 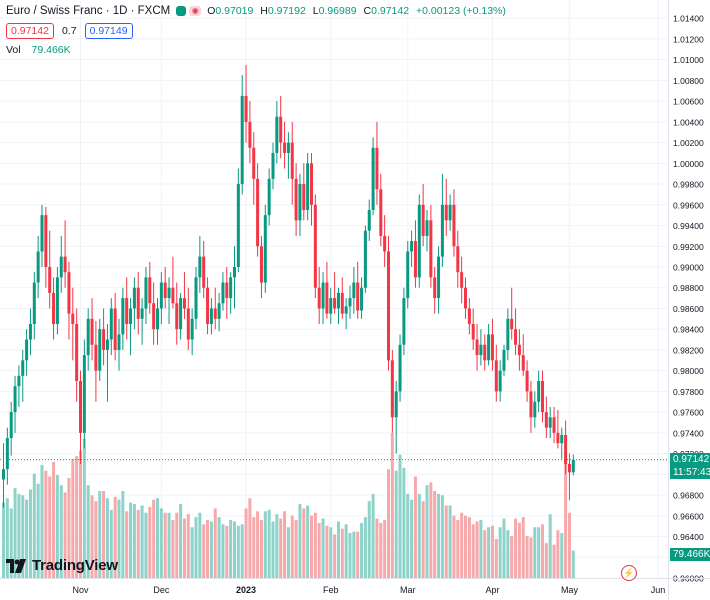 What do you see at coordinates (690, 554) in the screenshot?
I see `volume-tag: 79.466K` at bounding box center [690, 554].